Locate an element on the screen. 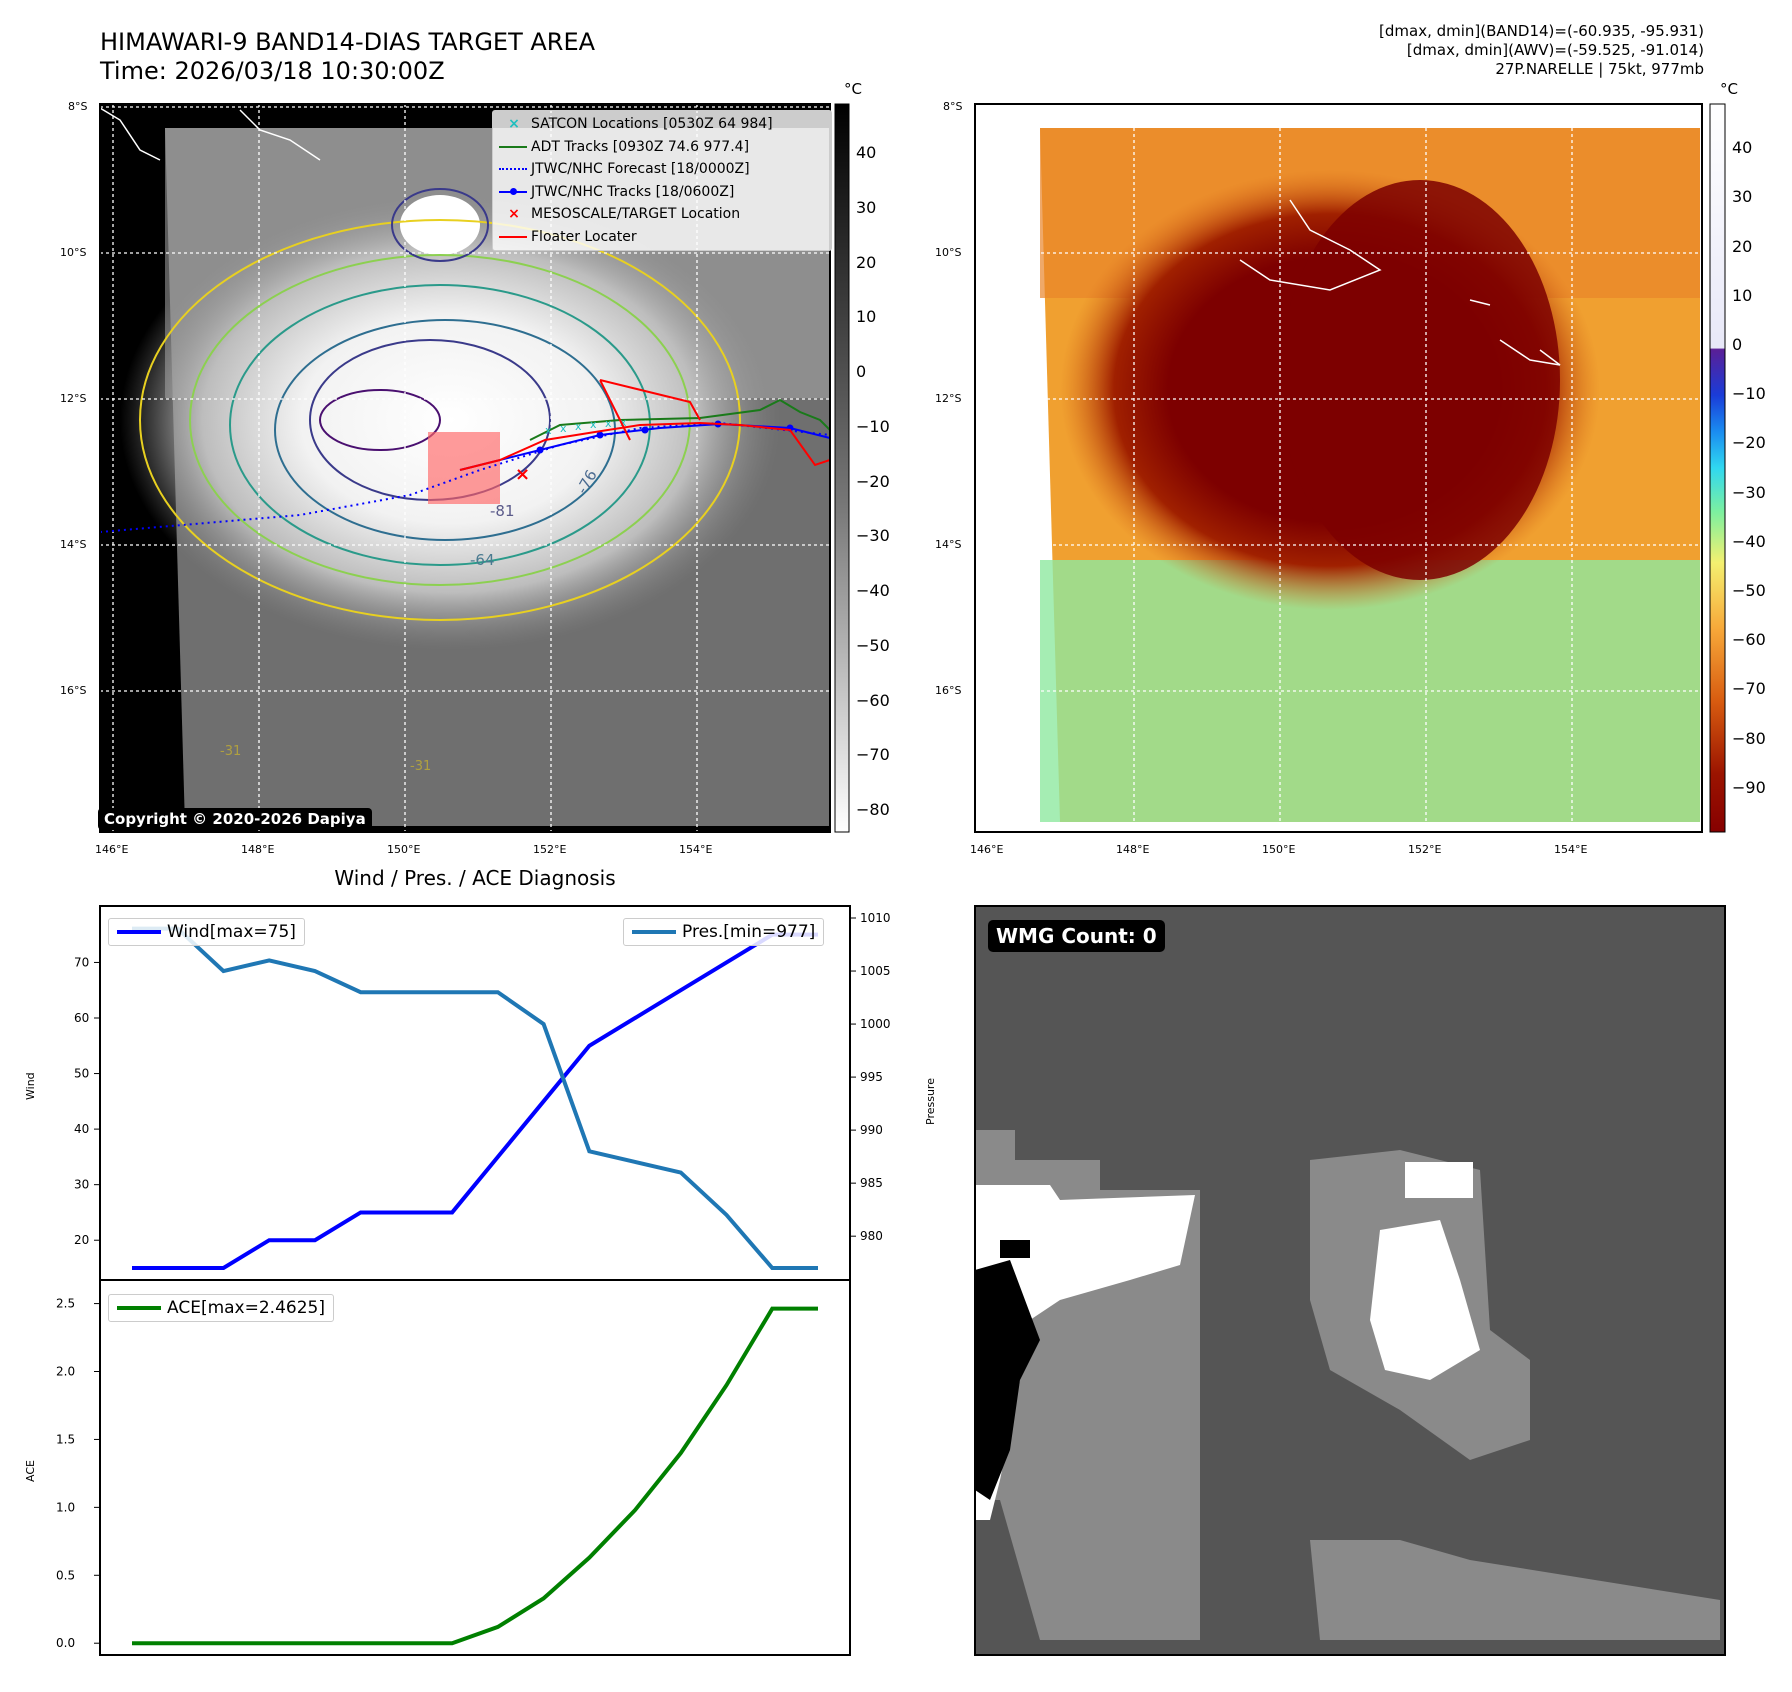  wind-tick-label: 40 is located at coordinates (81, 1129).